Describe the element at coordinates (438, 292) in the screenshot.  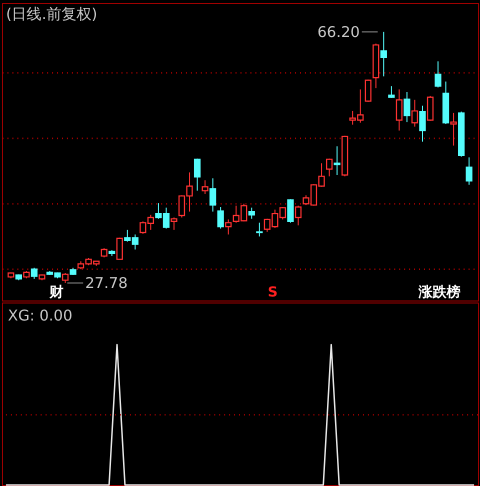
I see `text: 涨跌榜` at that location.